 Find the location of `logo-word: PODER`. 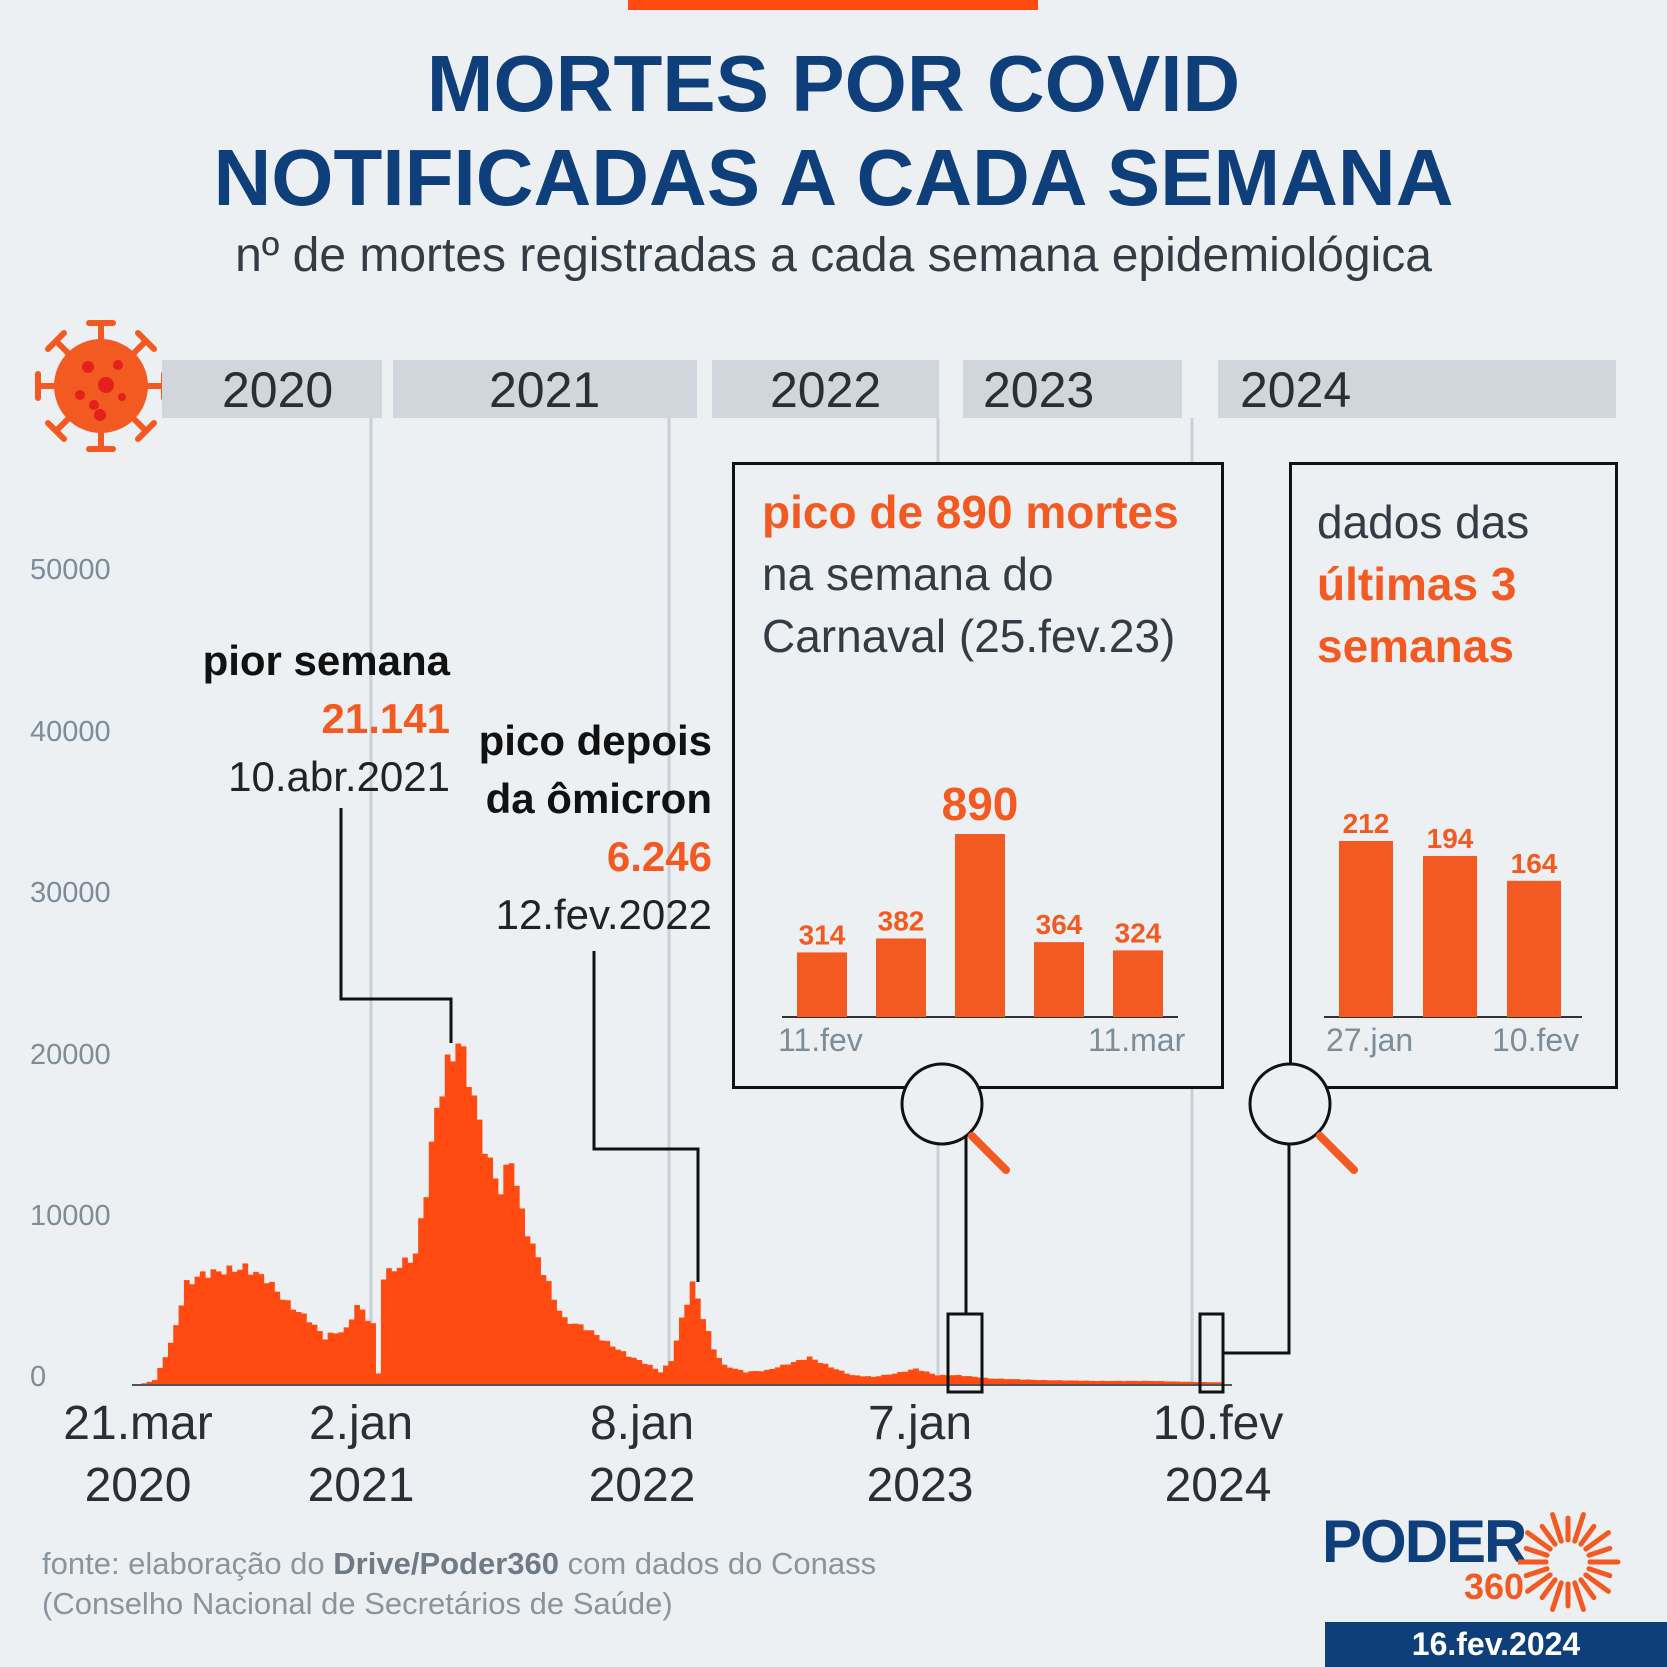

logo-word: PODER is located at coordinates (1424, 1541).